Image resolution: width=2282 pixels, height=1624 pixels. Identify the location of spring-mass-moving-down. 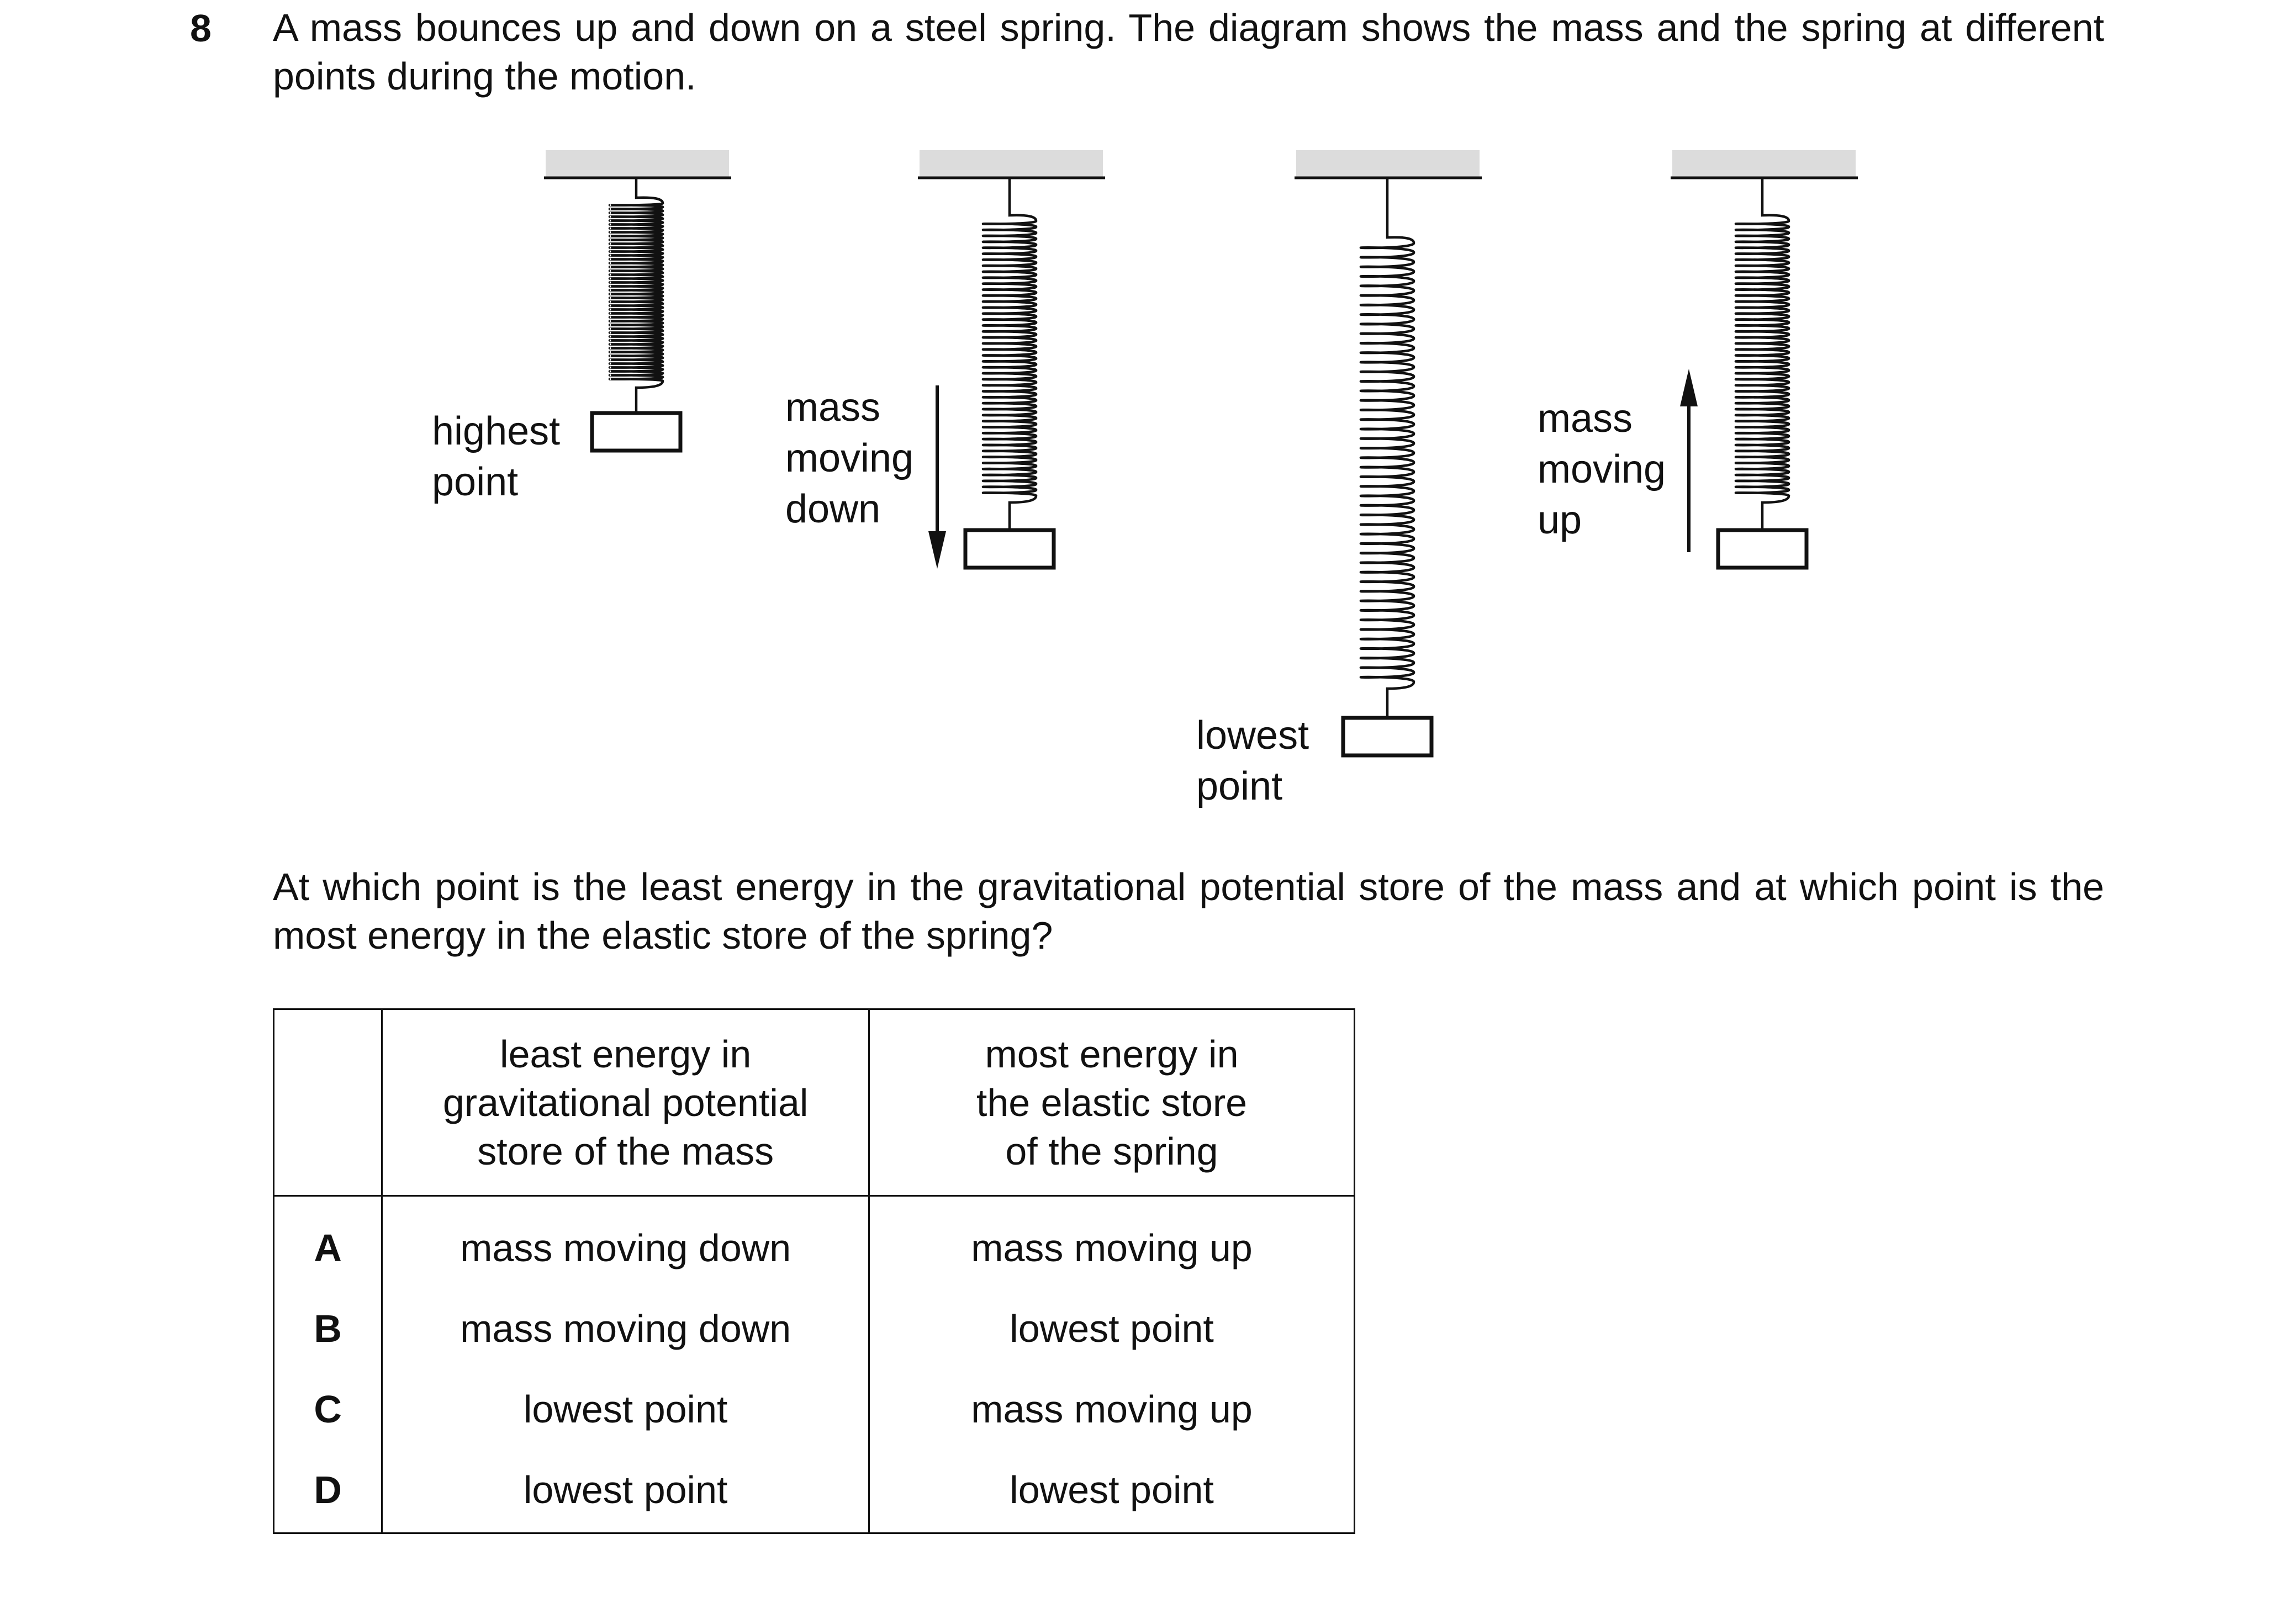
(1009, 354).